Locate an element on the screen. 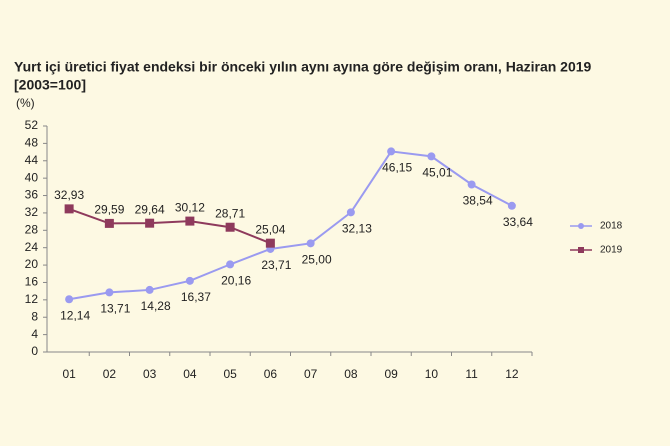 Image resolution: width=670 pixels, height=446 pixels. x-tick-label: 03 is located at coordinates (150, 374).